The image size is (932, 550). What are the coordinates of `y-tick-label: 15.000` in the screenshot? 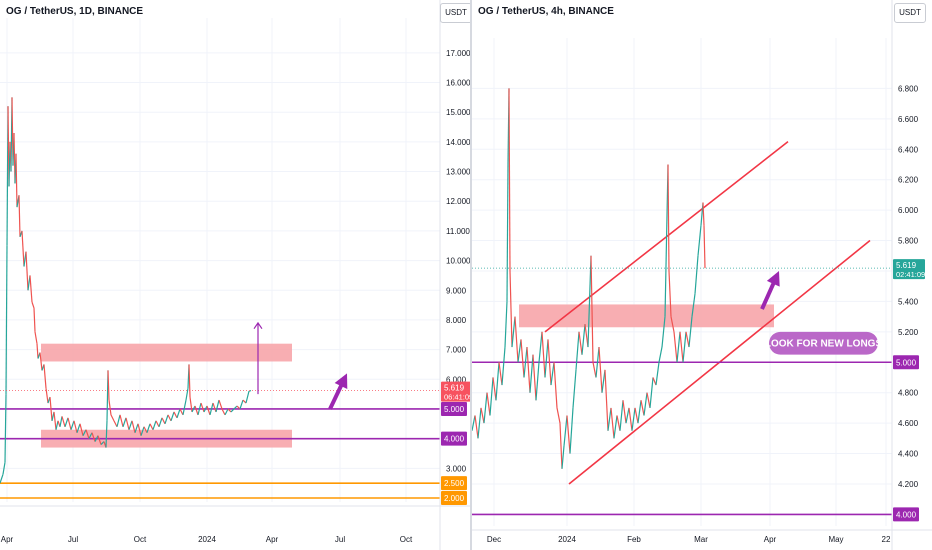 It's located at (458, 112).